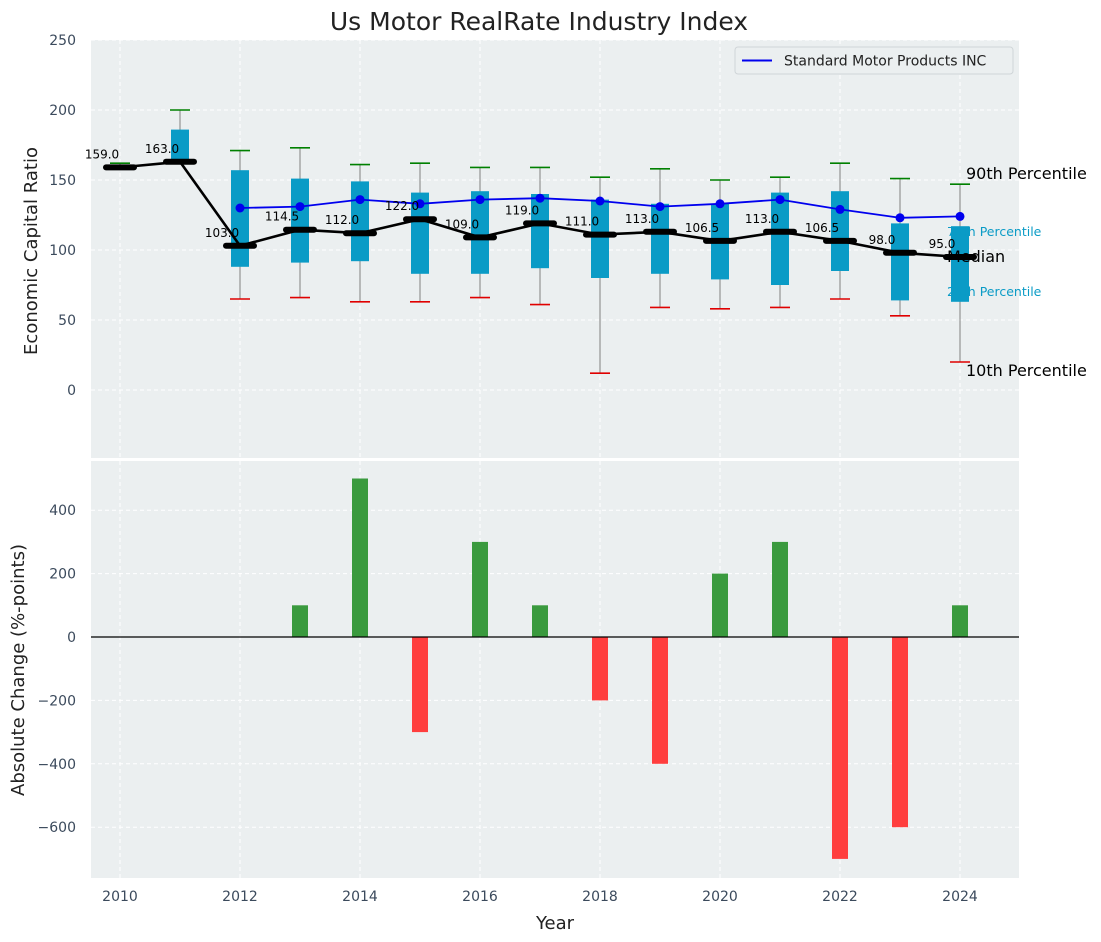 This screenshot has height=942, width=1101. I want to click on median-data-label: 163.0, so click(162, 149).